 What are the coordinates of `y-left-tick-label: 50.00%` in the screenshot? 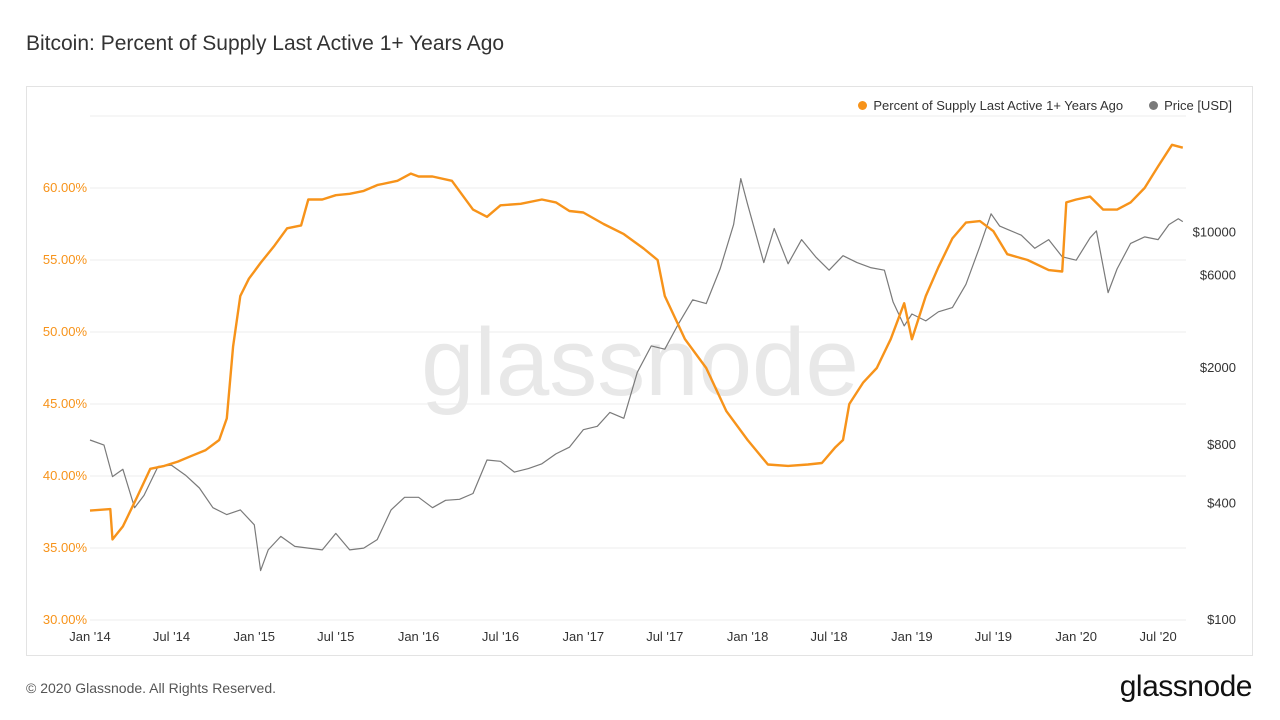 It's located at (65, 331).